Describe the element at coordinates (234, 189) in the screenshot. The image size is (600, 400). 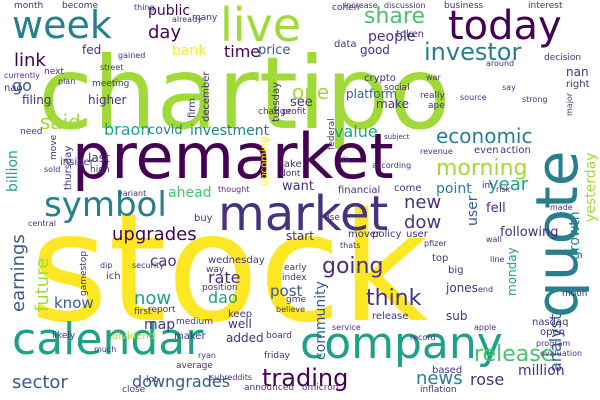
I see `word-thought: thought` at that location.